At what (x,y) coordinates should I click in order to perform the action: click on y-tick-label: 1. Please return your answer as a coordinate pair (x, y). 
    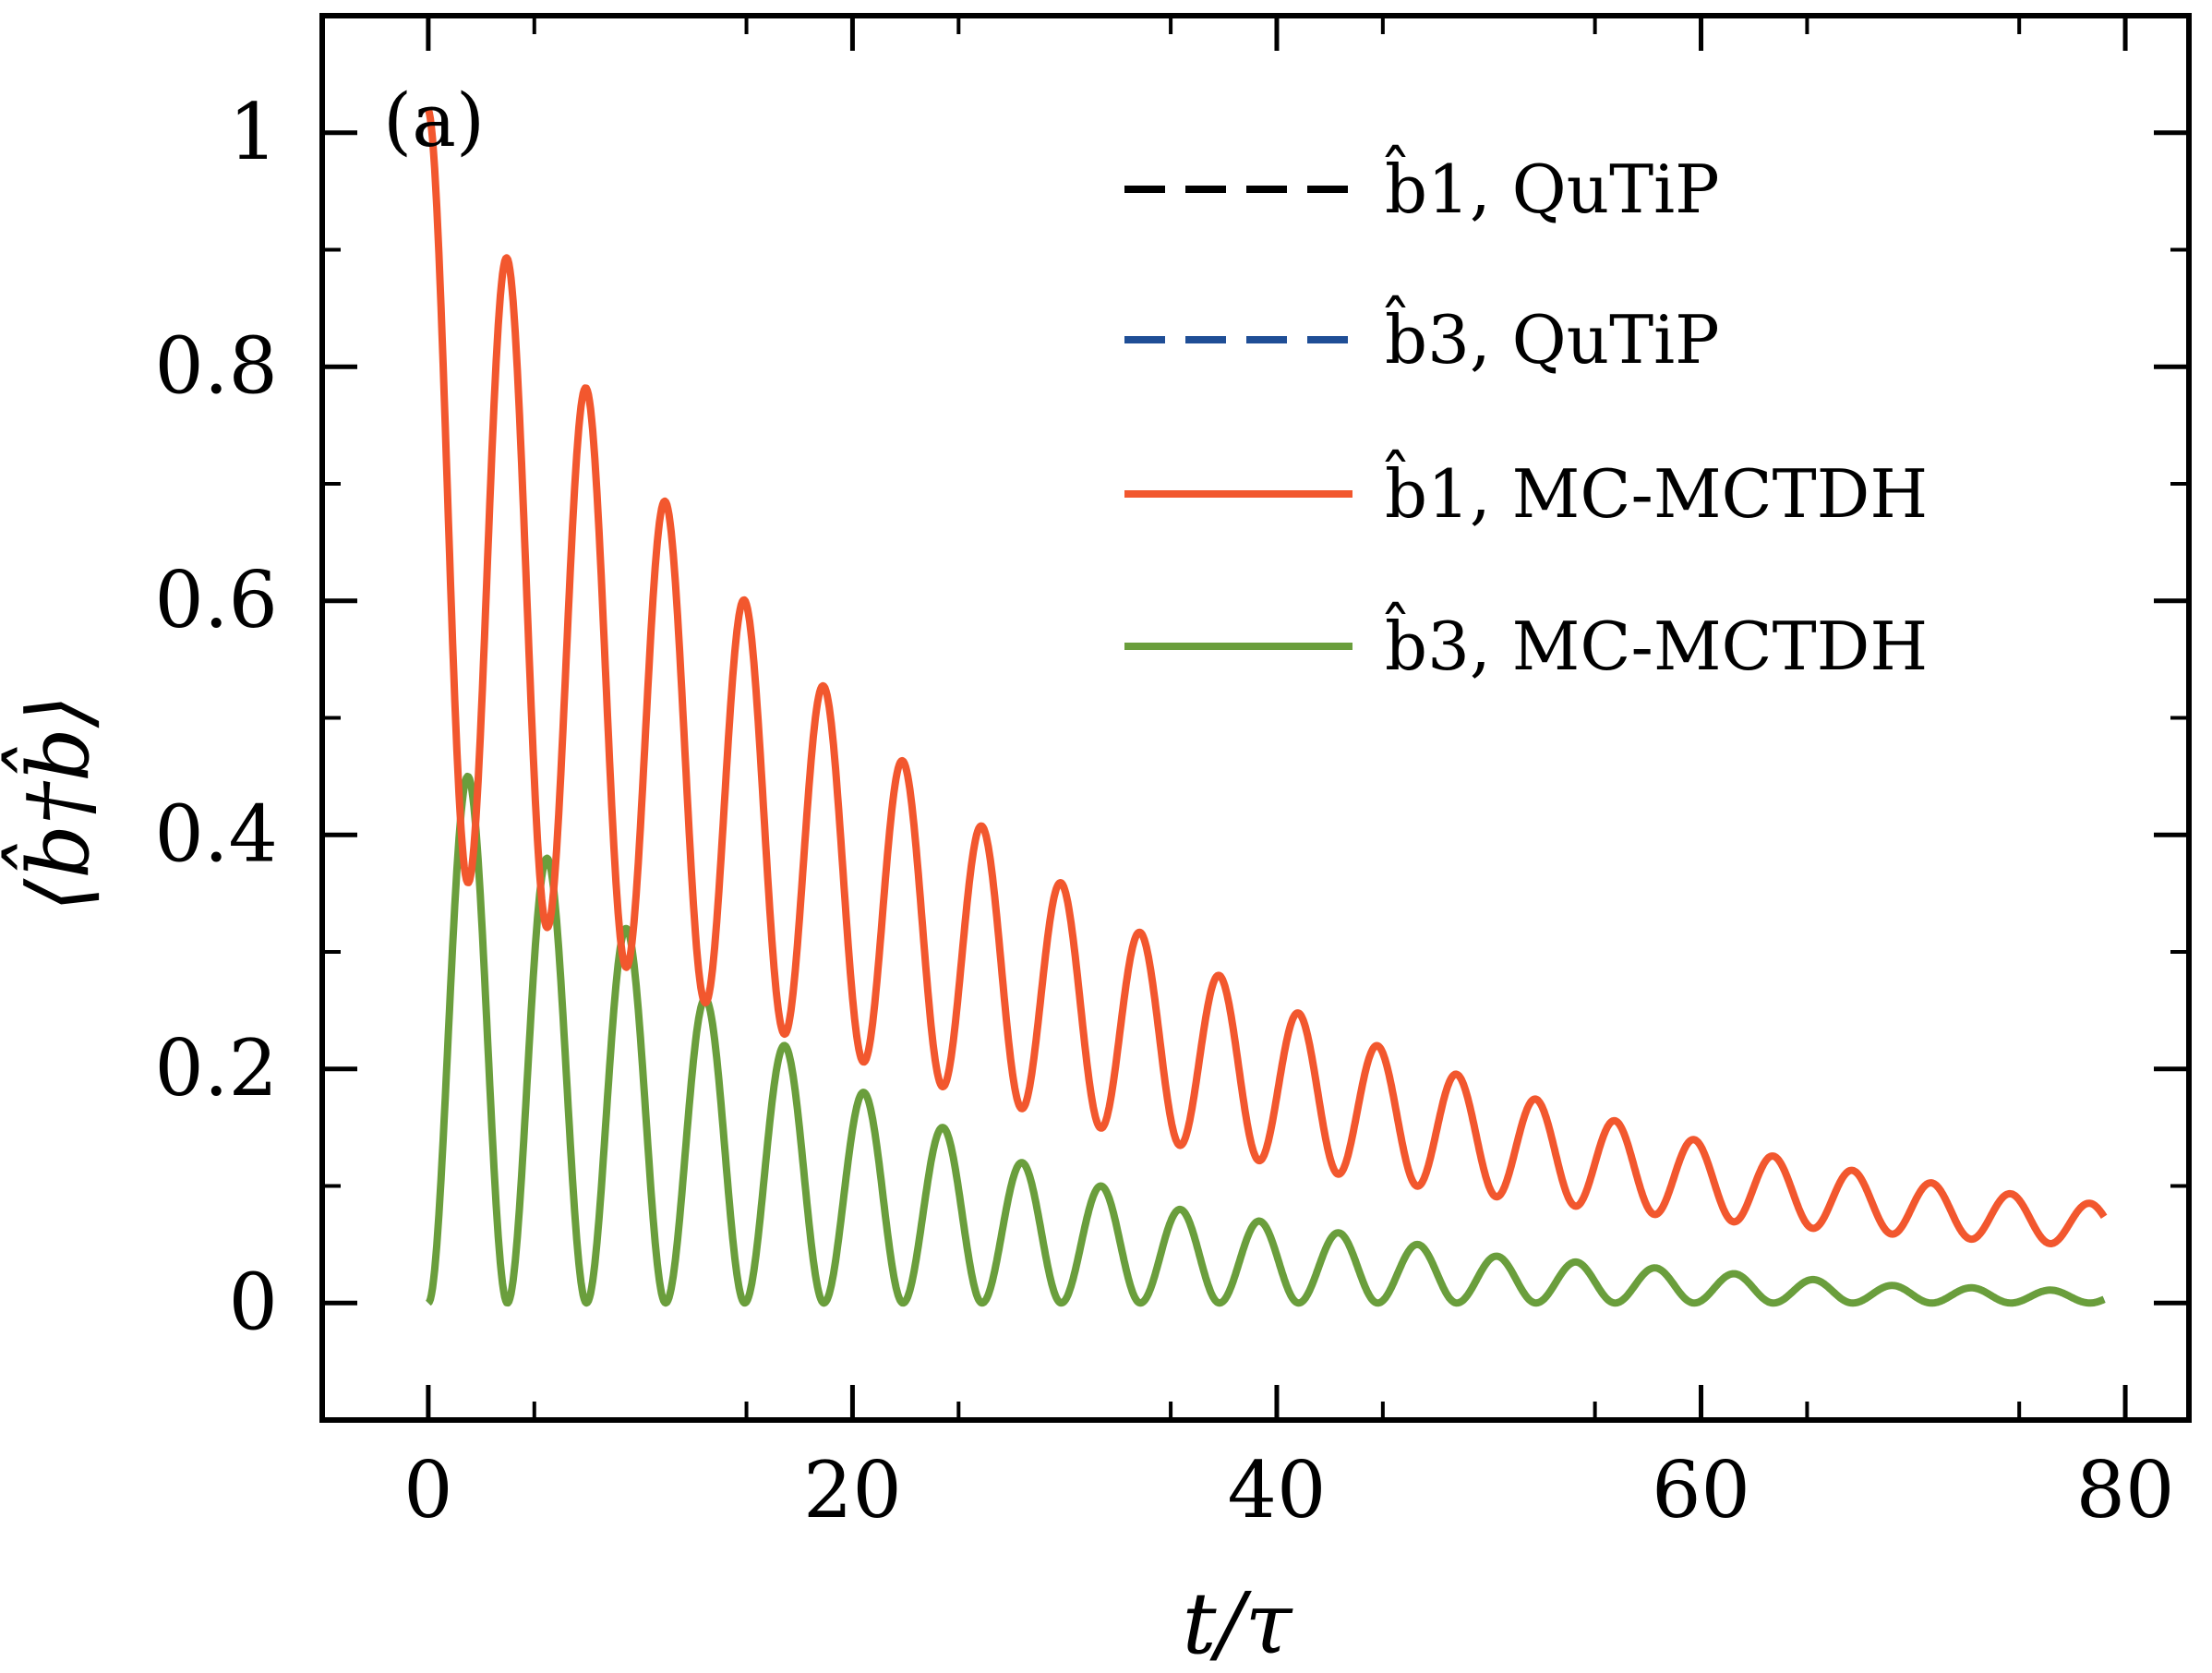
    Looking at the image, I should click on (253, 132).